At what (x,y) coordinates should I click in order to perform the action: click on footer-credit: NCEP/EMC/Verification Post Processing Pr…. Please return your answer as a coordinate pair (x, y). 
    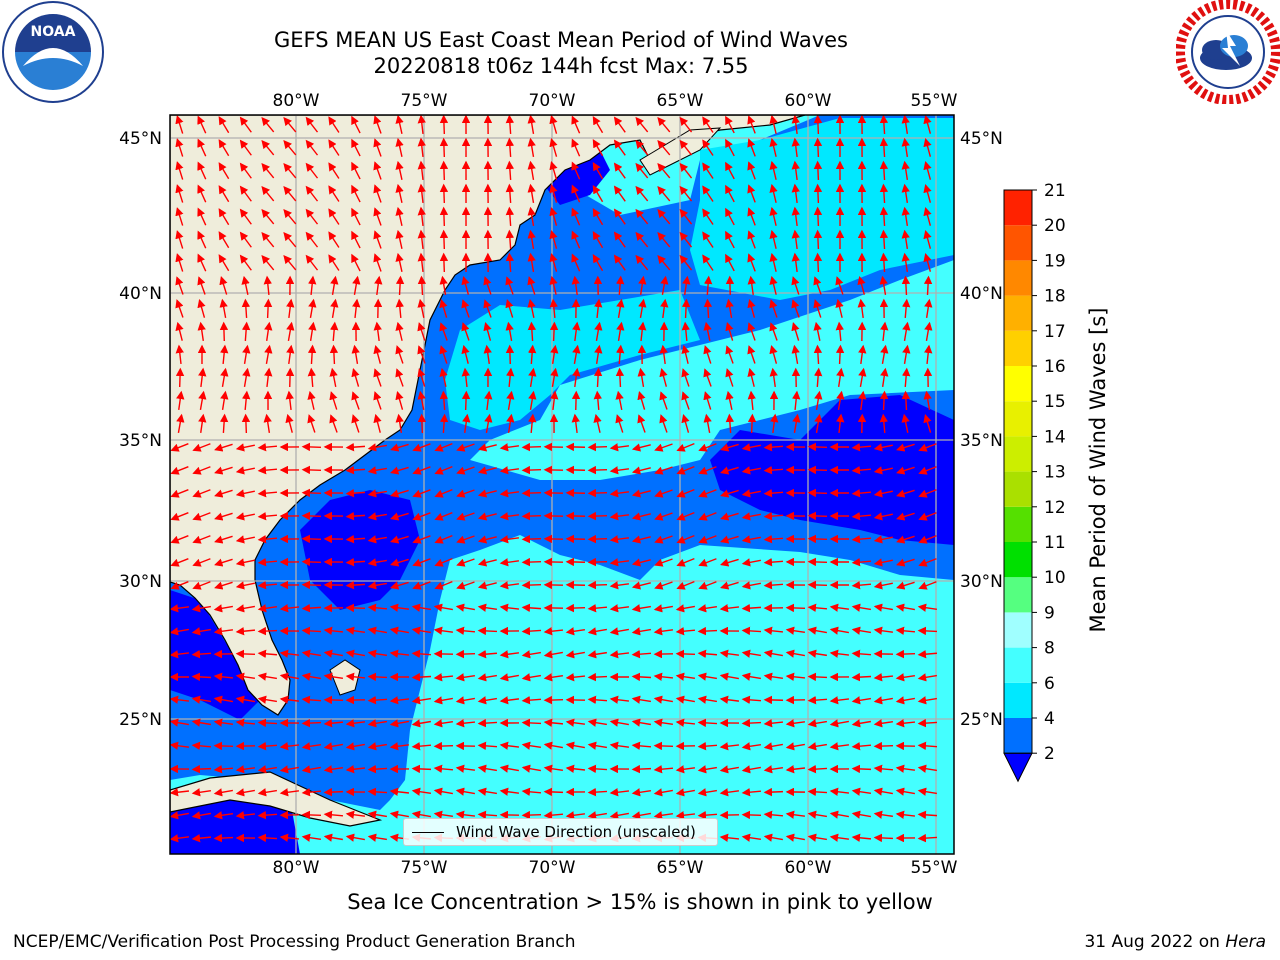
    Looking at the image, I should click on (294, 942).